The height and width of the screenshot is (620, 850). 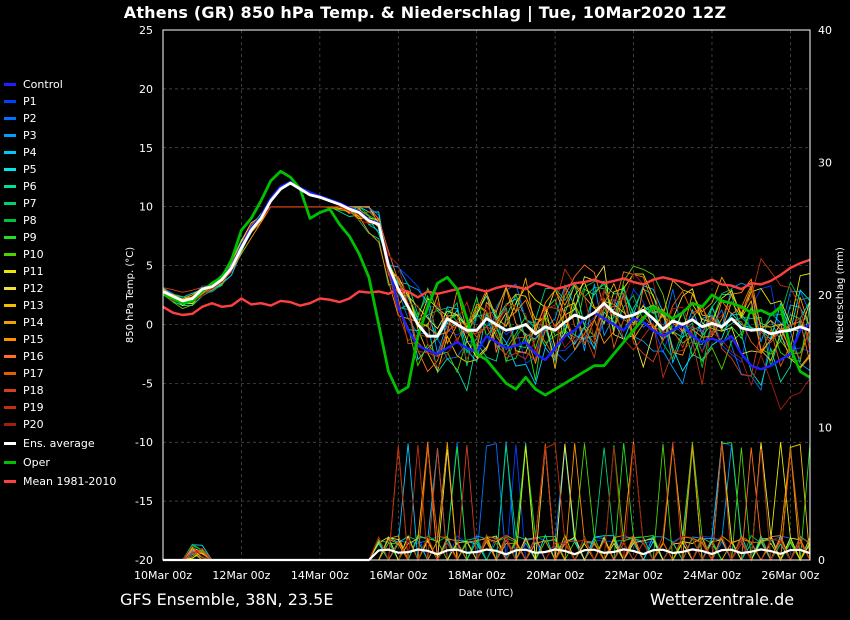 What do you see at coordinates (146, 89) in the screenshot?
I see `y-tick-label: 20` at bounding box center [146, 89].